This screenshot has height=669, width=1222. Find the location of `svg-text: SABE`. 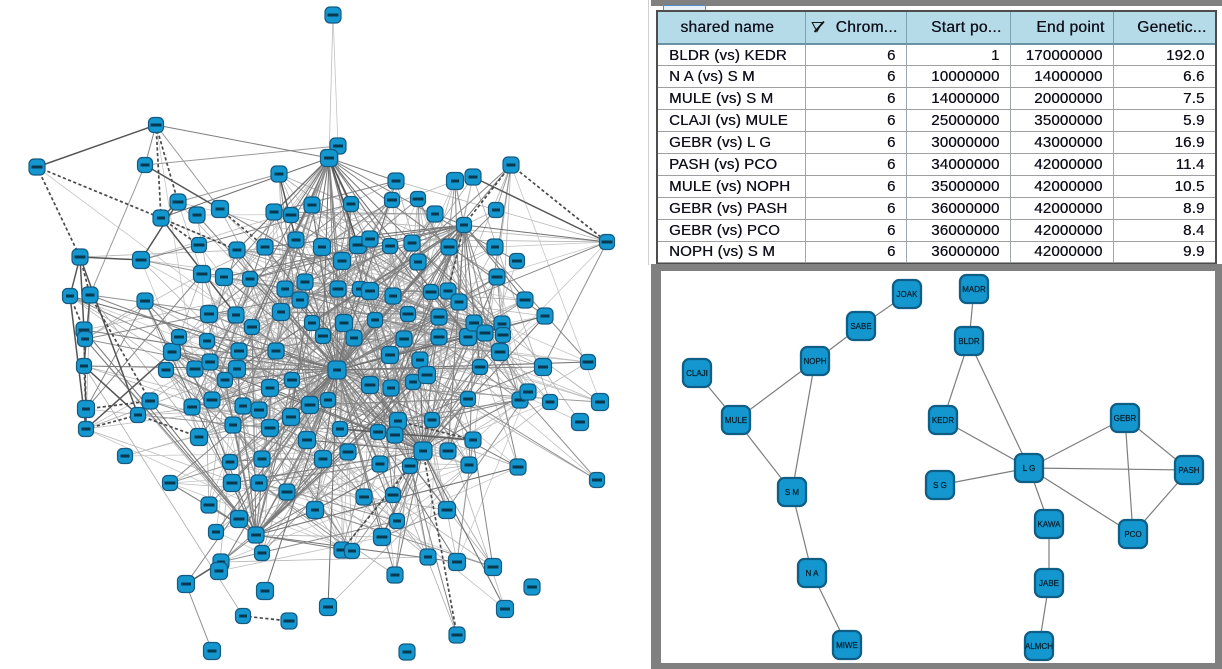

svg-text: SABE is located at coordinates (860, 326).